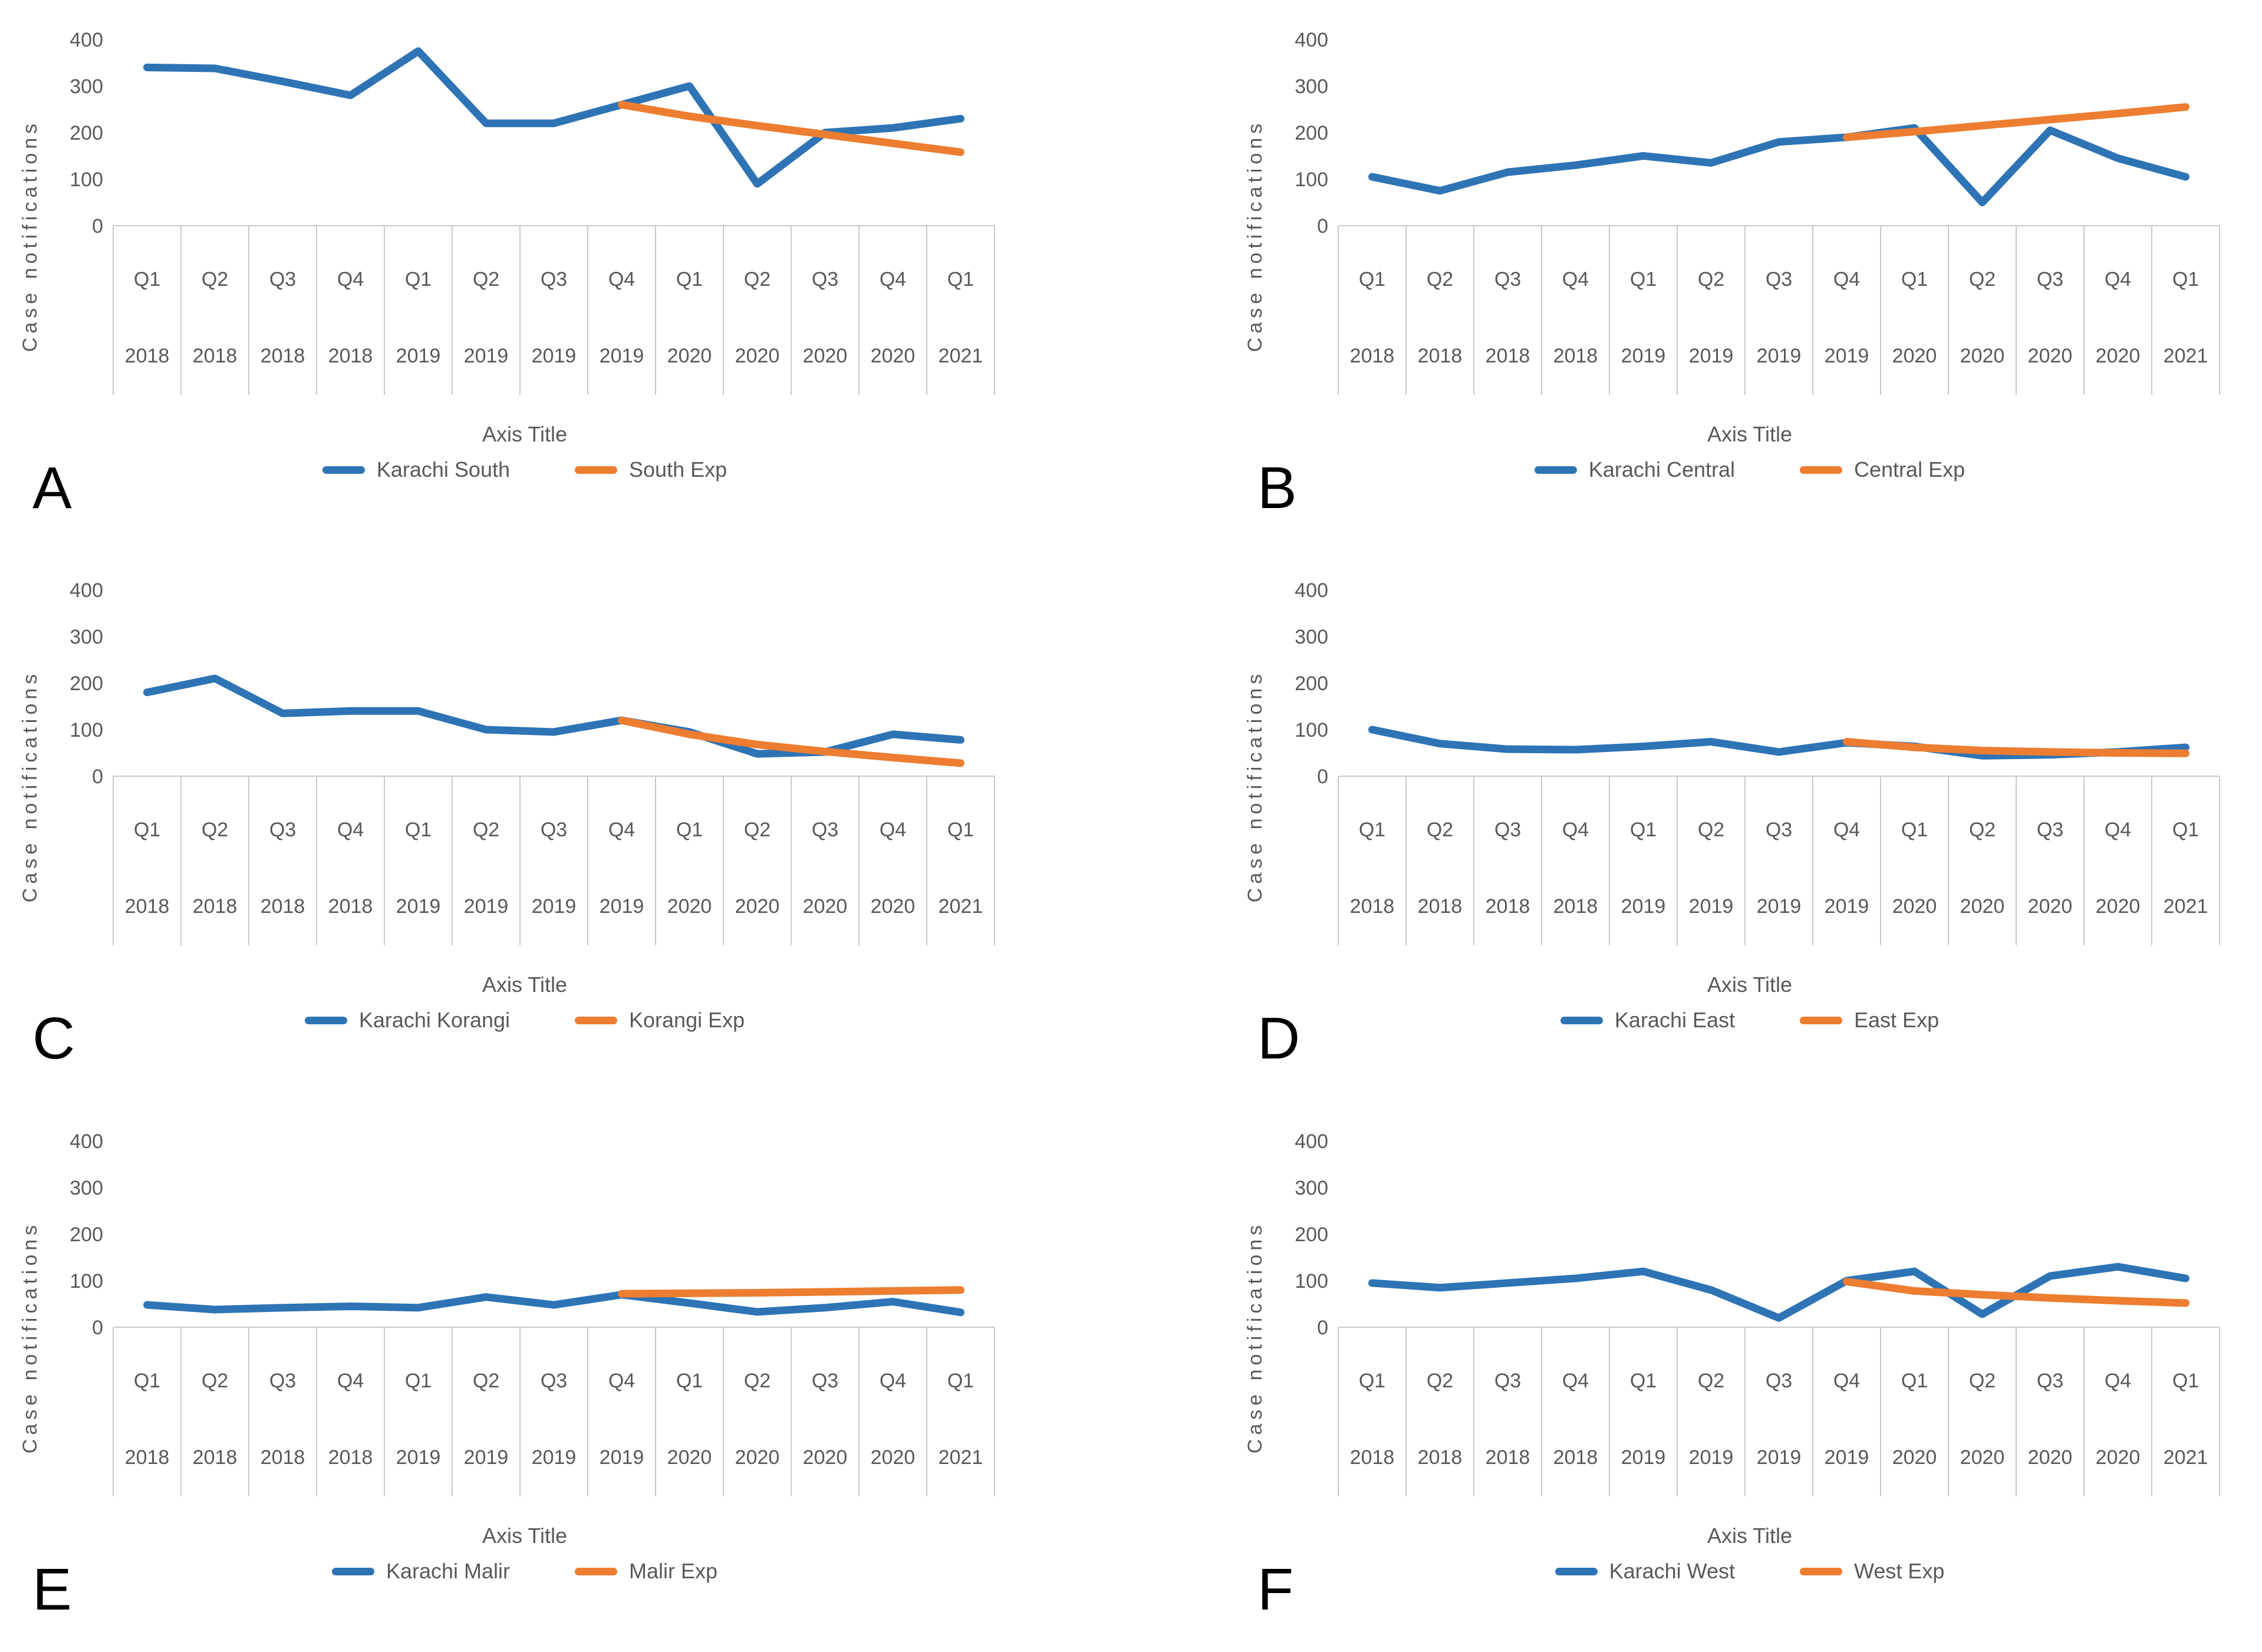  What do you see at coordinates (1883, 469) in the screenshot?
I see `legend-item: Central Exp` at bounding box center [1883, 469].